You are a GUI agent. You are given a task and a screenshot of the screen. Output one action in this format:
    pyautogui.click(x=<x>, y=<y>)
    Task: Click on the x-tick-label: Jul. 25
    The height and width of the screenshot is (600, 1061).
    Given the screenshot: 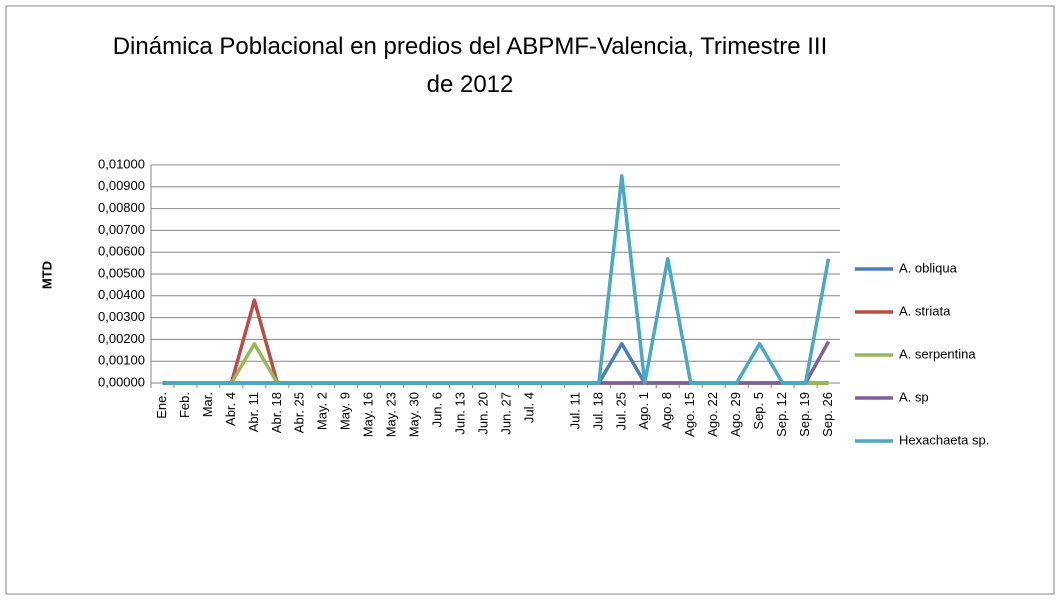 What is the action you would take?
    pyautogui.click(x=620, y=411)
    